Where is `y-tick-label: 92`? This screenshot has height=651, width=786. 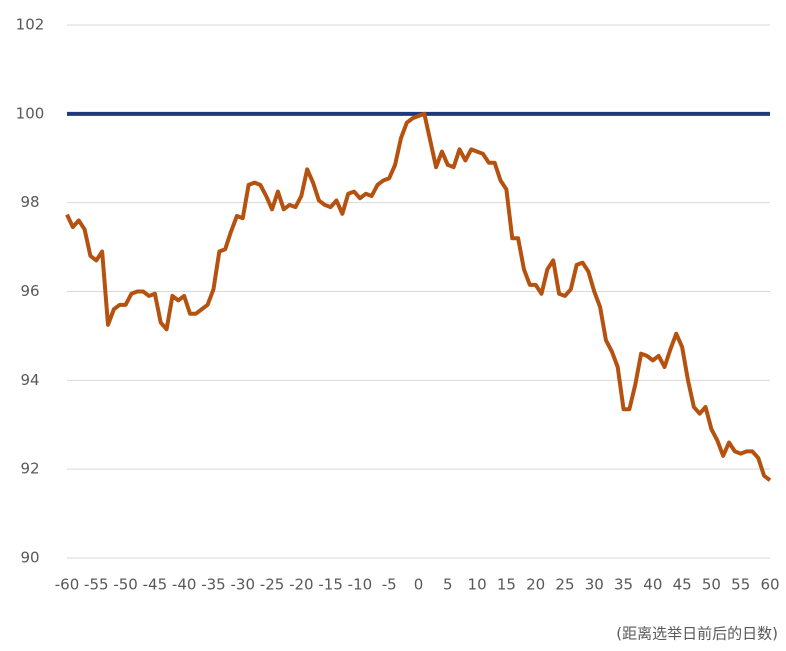
y-tick-label: 92 is located at coordinates (29, 469).